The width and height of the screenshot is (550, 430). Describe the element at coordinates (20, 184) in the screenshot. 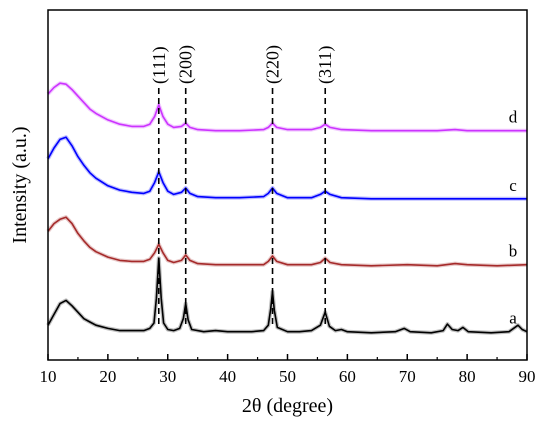

I see `y-axis-title: Intensity (a.u.)` at that location.